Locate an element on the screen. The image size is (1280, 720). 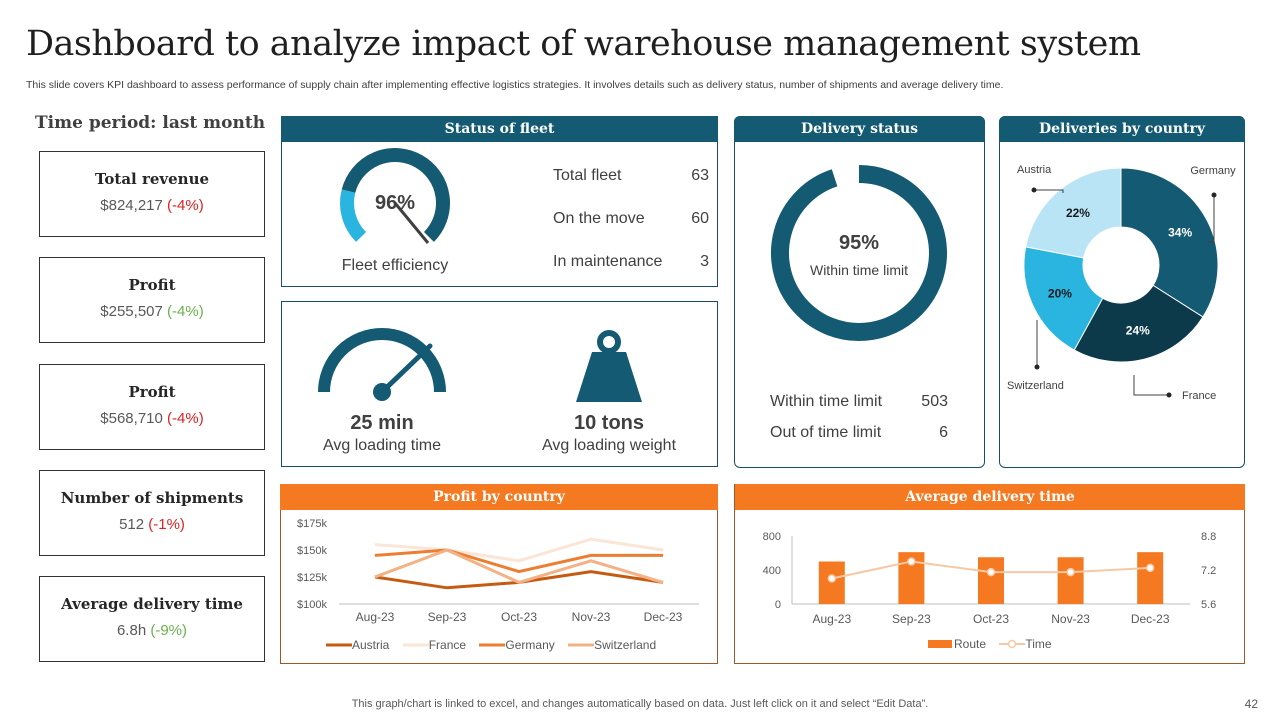
pie-slice-france is located at coordinates (1138, 323).